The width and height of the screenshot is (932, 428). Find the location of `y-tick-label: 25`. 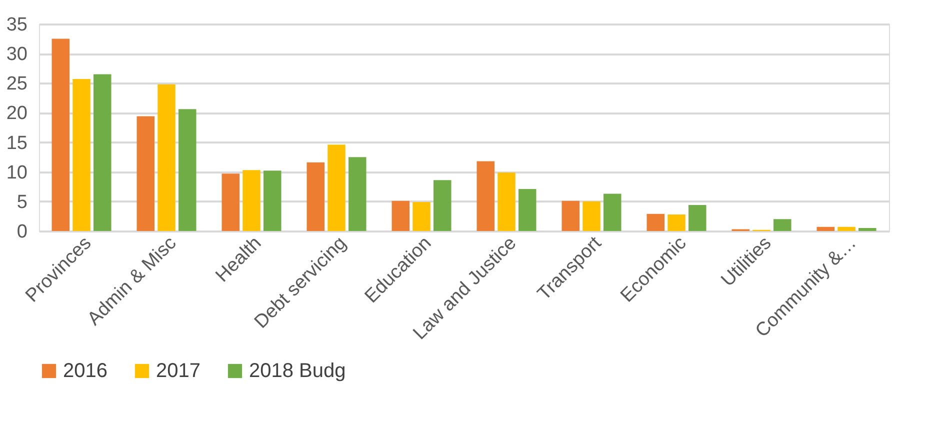

y-tick-label: 25 is located at coordinates (17, 84).